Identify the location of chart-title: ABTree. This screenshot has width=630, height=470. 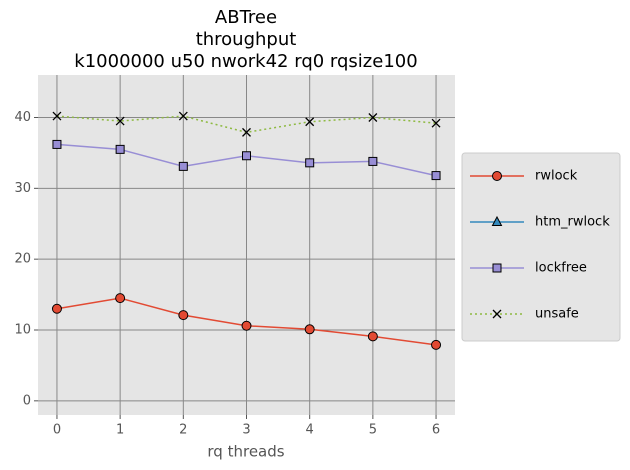
(246, 17).